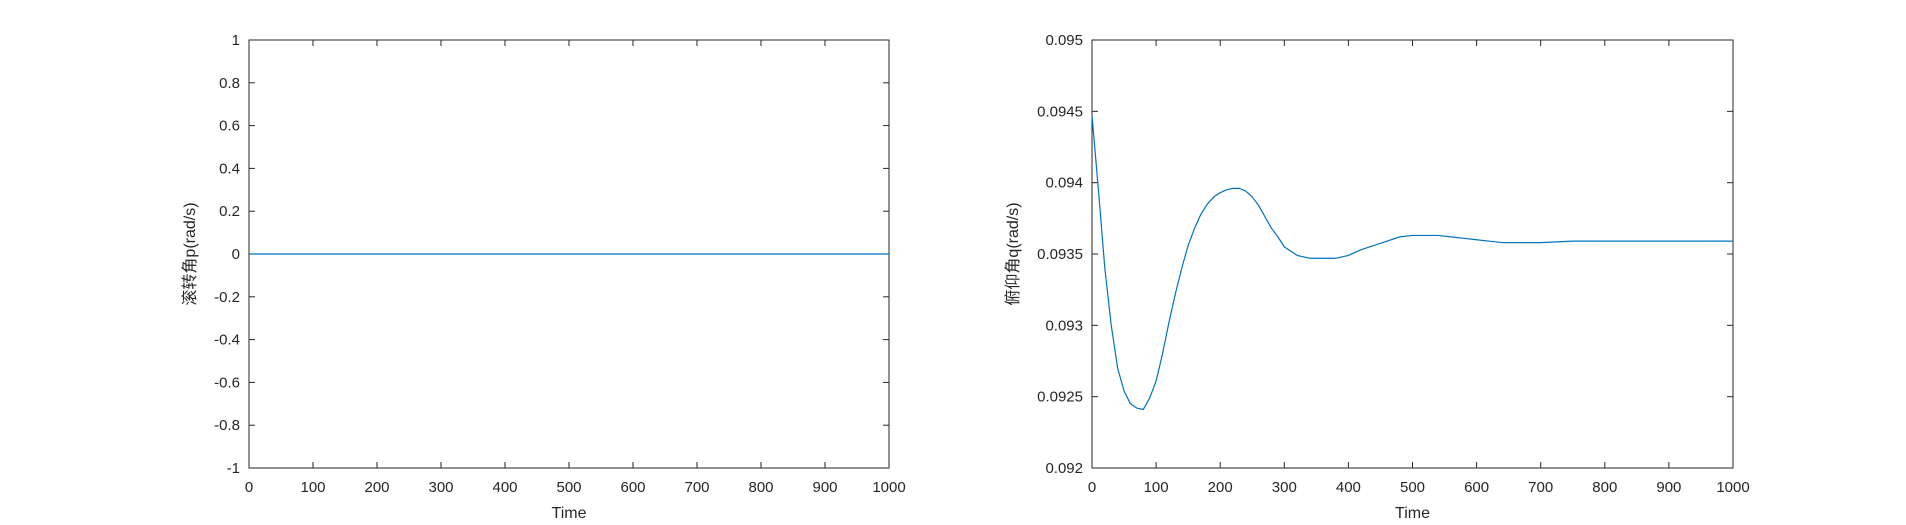  I want to click on roll-y-tick-label: -0.6, so click(227, 382).